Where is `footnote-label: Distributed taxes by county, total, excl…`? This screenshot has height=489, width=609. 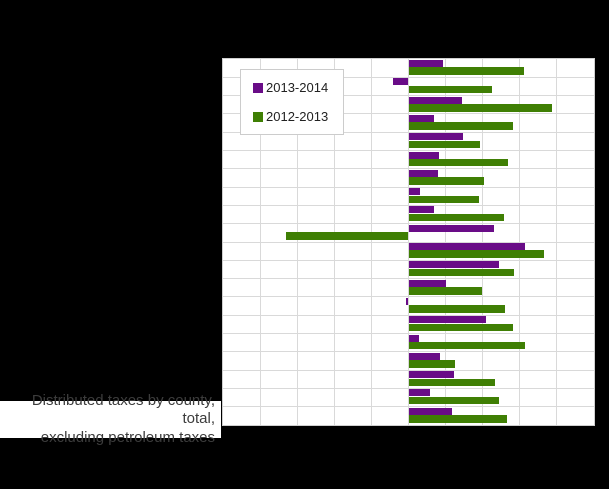
footnote-label: Distributed taxes by county, total, excl… is located at coordinates (110, 419).